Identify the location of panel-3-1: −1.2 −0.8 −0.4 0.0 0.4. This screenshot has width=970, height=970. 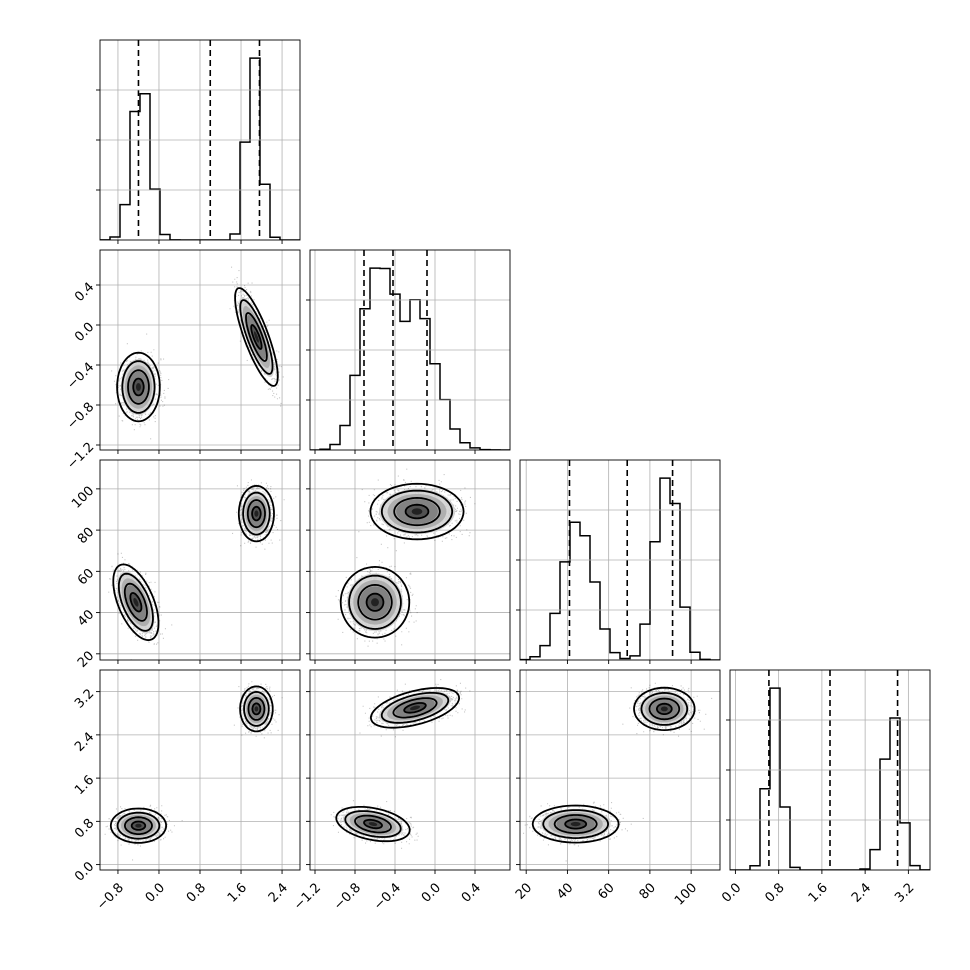
(401, 791).